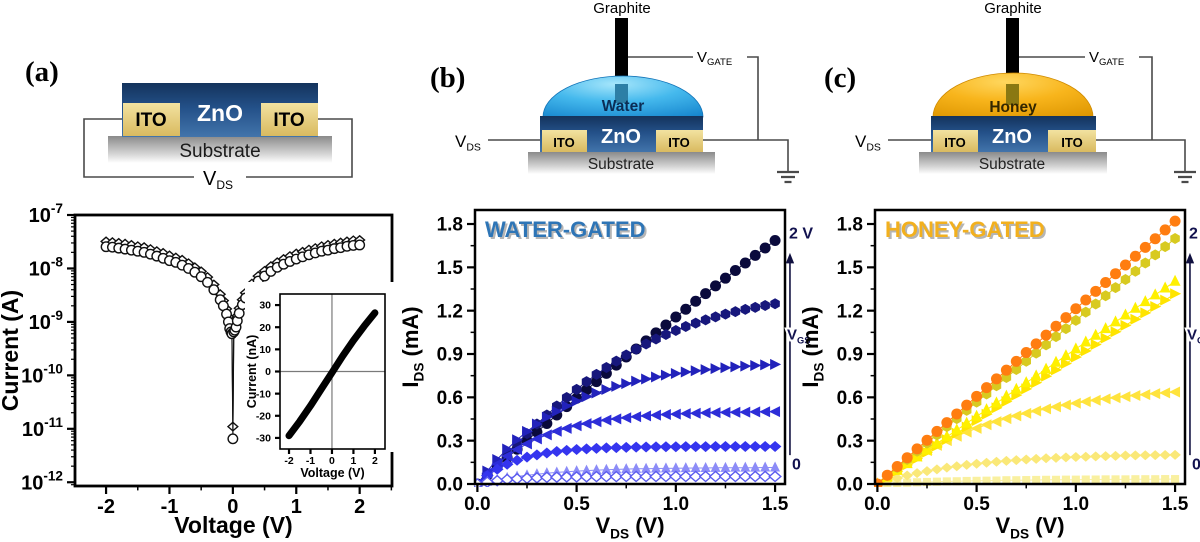 Image resolution: width=1200 pixels, height=542 pixels. I want to click on graphite-rod, so click(1012, 51).